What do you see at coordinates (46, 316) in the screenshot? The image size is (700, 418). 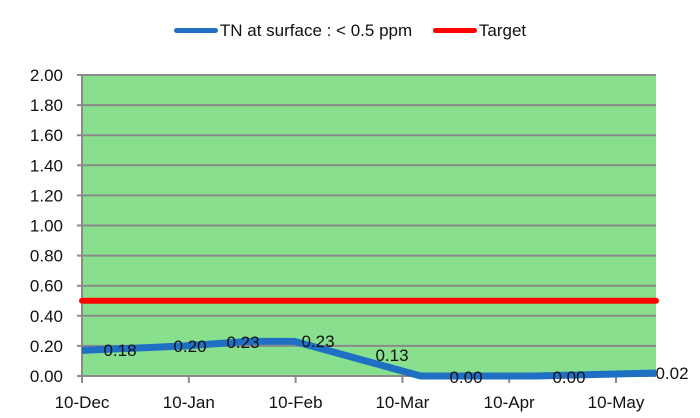 I see `y-tick-label: 0.40` at bounding box center [46, 316].